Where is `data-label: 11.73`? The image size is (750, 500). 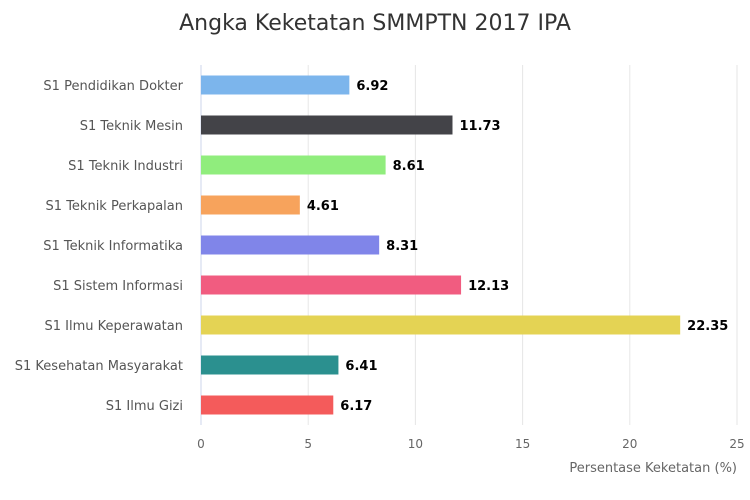 data-label: 11.73 is located at coordinates (479, 126).